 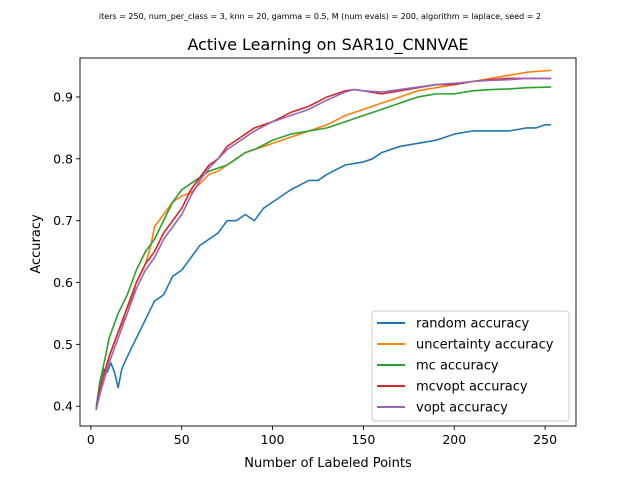 I want to click on legend-label: random accuracy, so click(x=473, y=324).